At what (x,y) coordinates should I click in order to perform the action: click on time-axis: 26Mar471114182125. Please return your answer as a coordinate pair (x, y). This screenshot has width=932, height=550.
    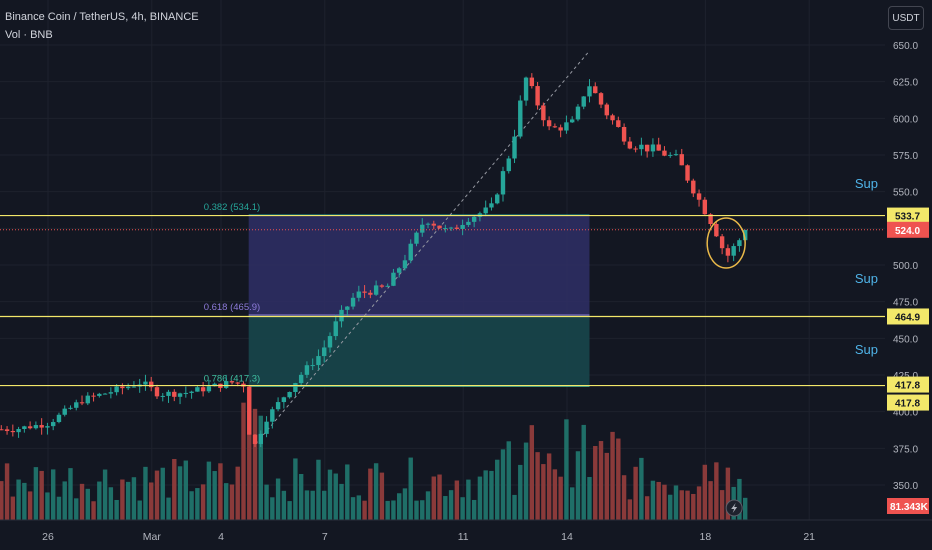
    Looking at the image, I should click on (466, 534).